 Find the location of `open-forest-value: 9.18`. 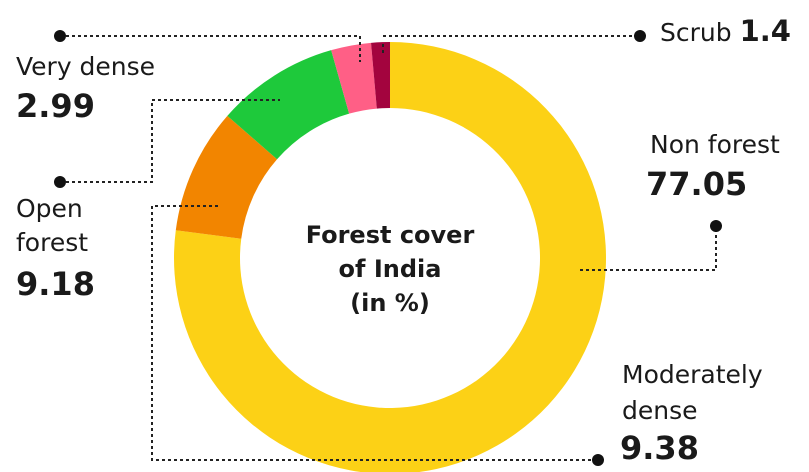

open-forest-value: 9.18 is located at coordinates (55, 284).